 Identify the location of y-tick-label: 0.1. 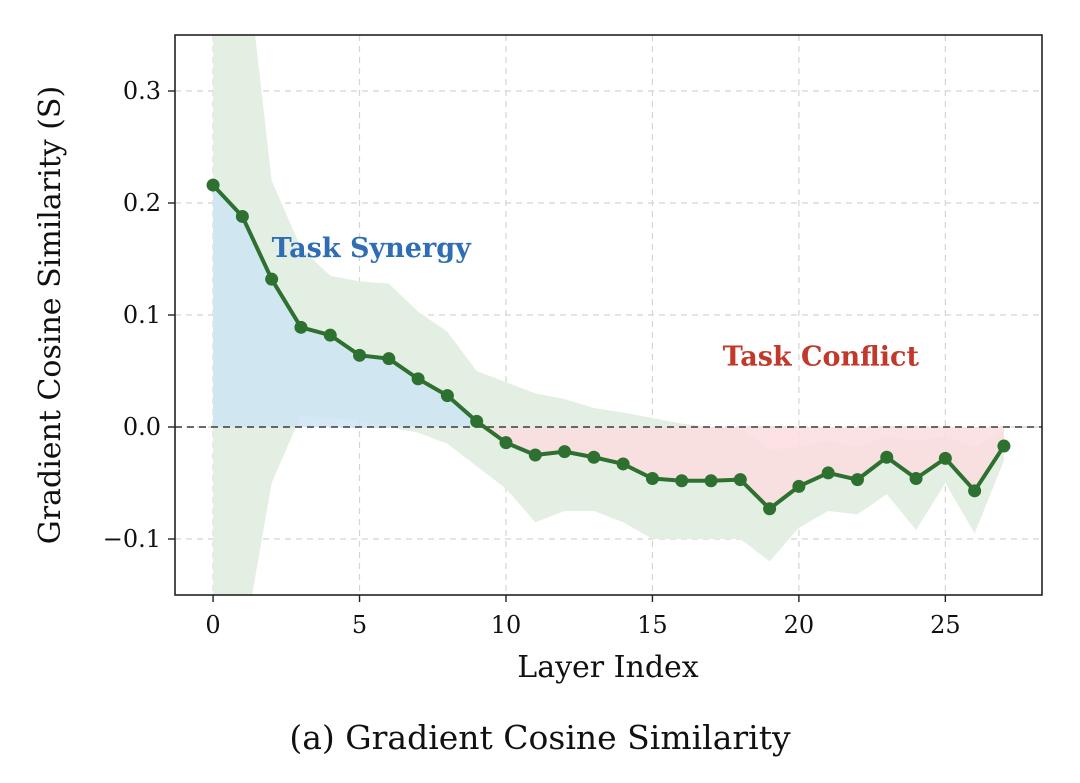
(142, 315).